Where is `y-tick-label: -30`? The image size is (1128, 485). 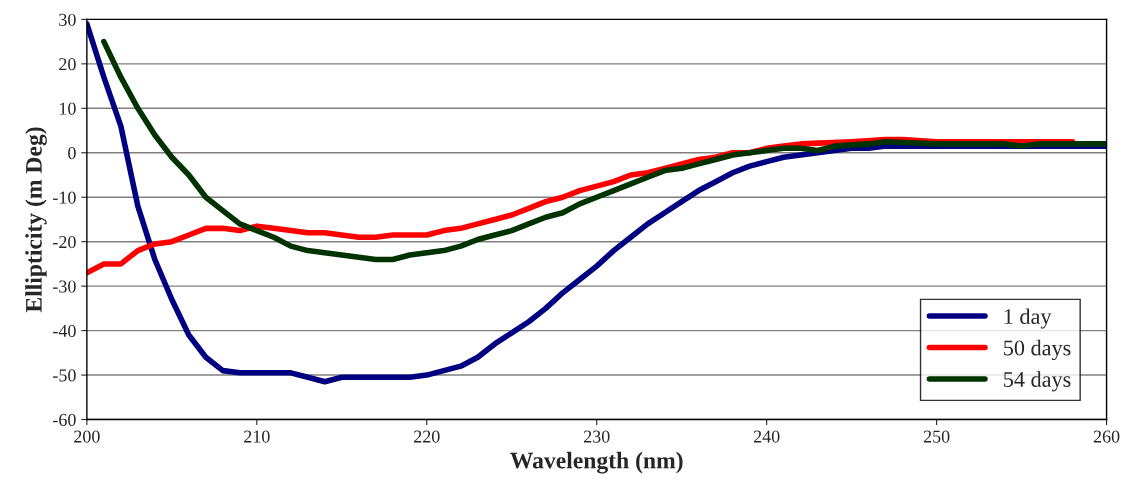
y-tick-label: -30 is located at coordinates (64, 286).